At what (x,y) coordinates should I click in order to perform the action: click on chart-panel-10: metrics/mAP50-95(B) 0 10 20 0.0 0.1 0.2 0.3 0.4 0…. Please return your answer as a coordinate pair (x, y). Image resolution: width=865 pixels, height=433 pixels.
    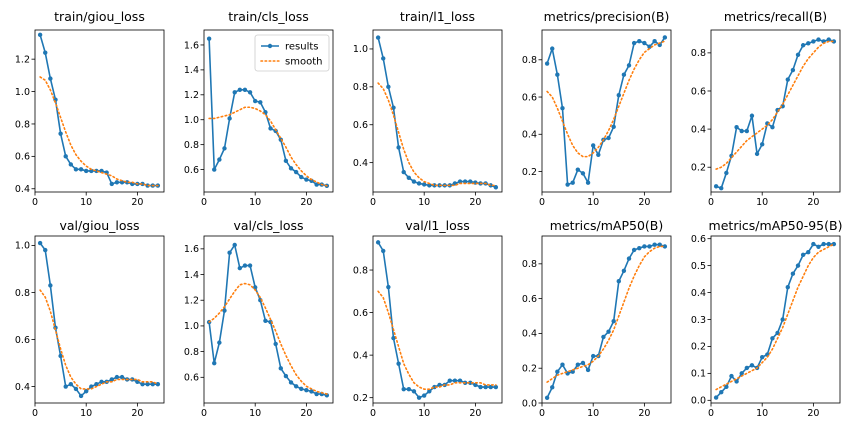
    Looking at the image, I should click on (767, 318).